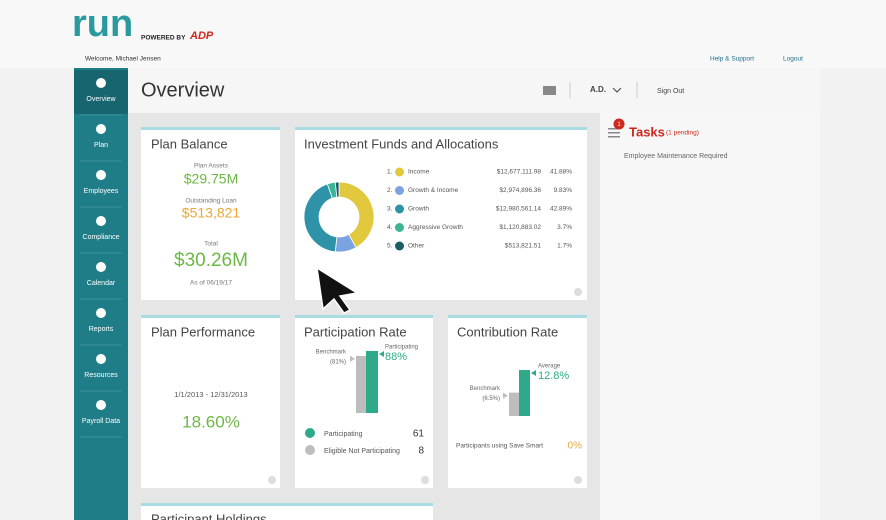 The image size is (886, 520). What do you see at coordinates (211, 201) in the screenshot?
I see `label: Outstanding Loan` at bounding box center [211, 201].